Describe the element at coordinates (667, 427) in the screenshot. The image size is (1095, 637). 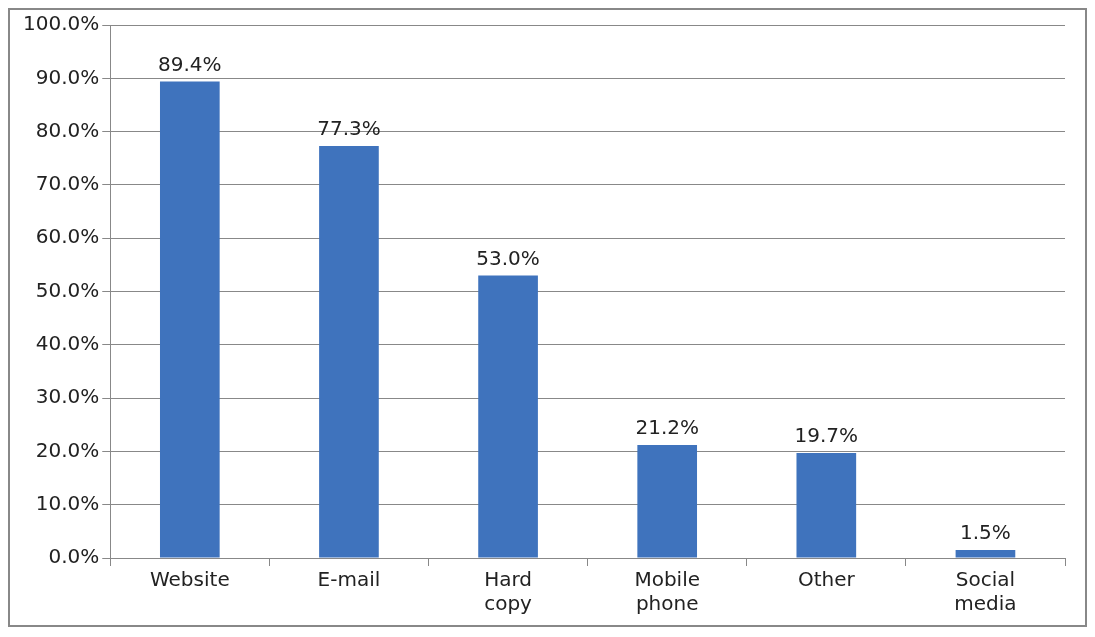
I see `data-label: 21.2%` at that location.